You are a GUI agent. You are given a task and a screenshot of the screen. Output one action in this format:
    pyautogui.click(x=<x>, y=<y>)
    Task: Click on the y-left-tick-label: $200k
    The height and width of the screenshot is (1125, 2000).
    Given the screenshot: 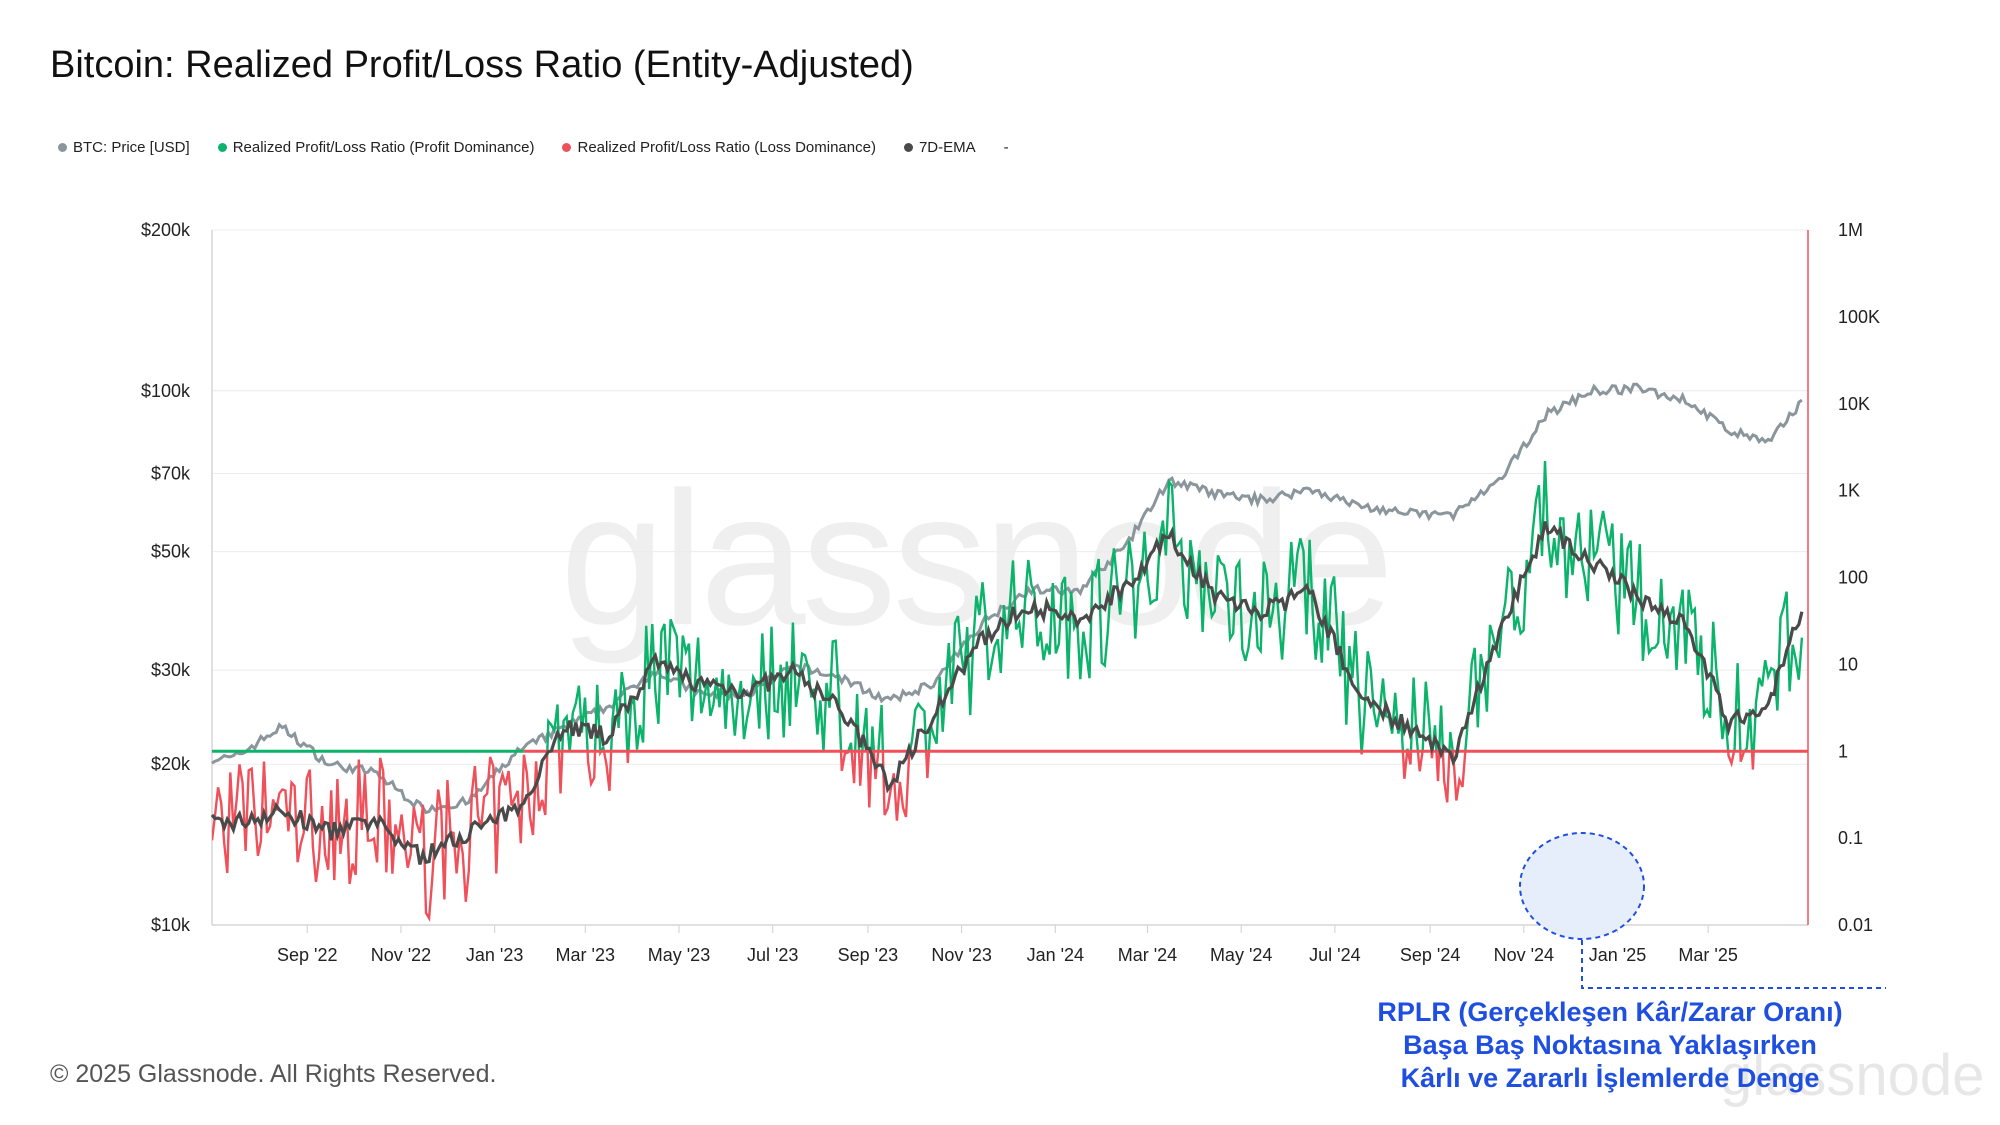 What is the action you would take?
    pyautogui.click(x=166, y=230)
    